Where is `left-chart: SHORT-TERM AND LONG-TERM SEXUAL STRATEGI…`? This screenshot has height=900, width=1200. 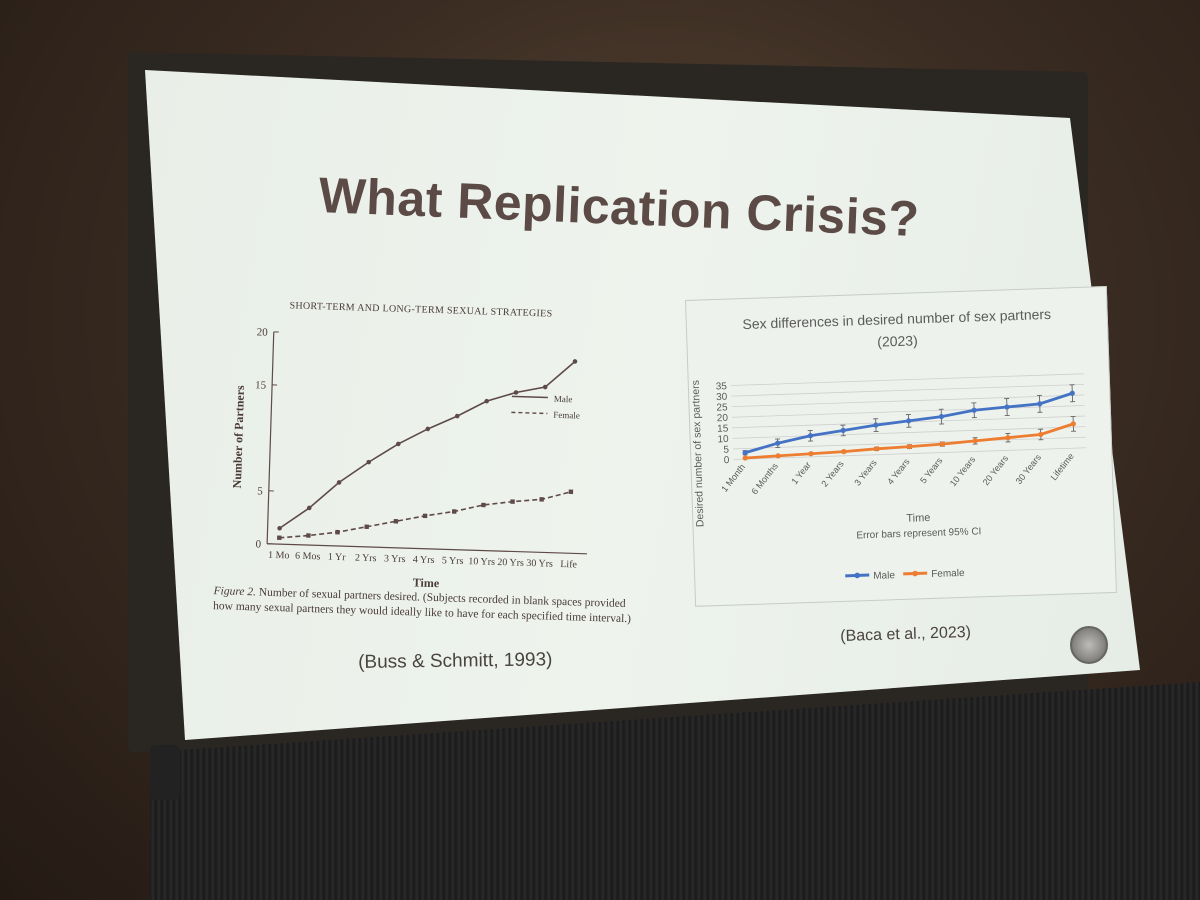
left-chart: SHORT-TERM AND LONG-TERM SEXUAL STRATEGI… is located at coordinates (429, 469).